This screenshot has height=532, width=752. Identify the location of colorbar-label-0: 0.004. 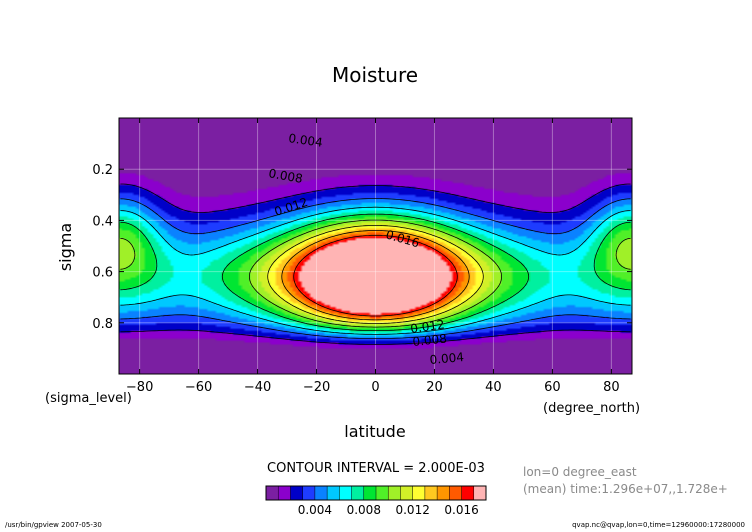
(315, 510).